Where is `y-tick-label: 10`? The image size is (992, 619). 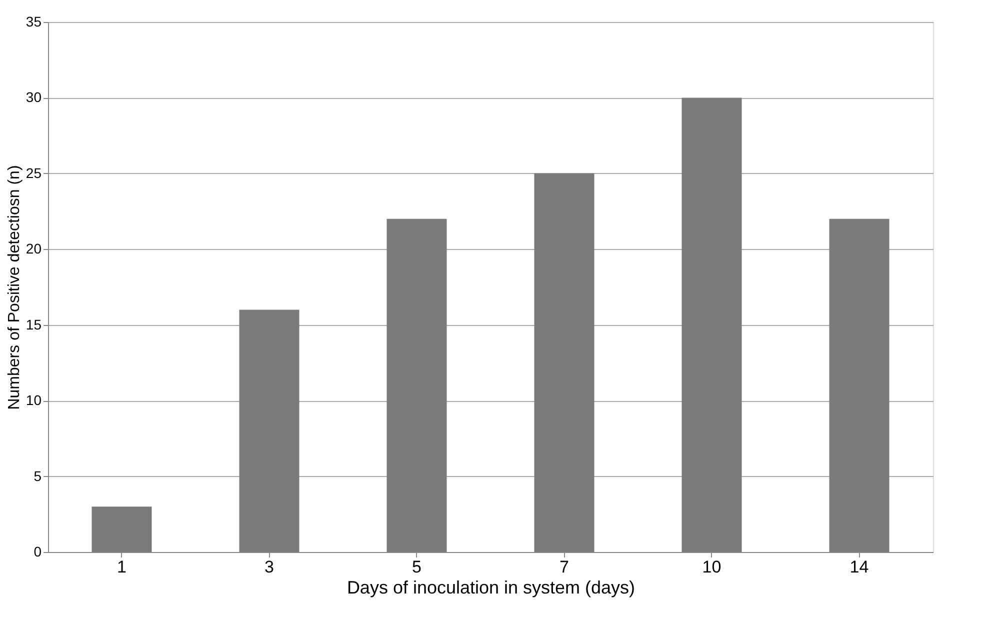 y-tick-label: 10 is located at coordinates (34, 400).